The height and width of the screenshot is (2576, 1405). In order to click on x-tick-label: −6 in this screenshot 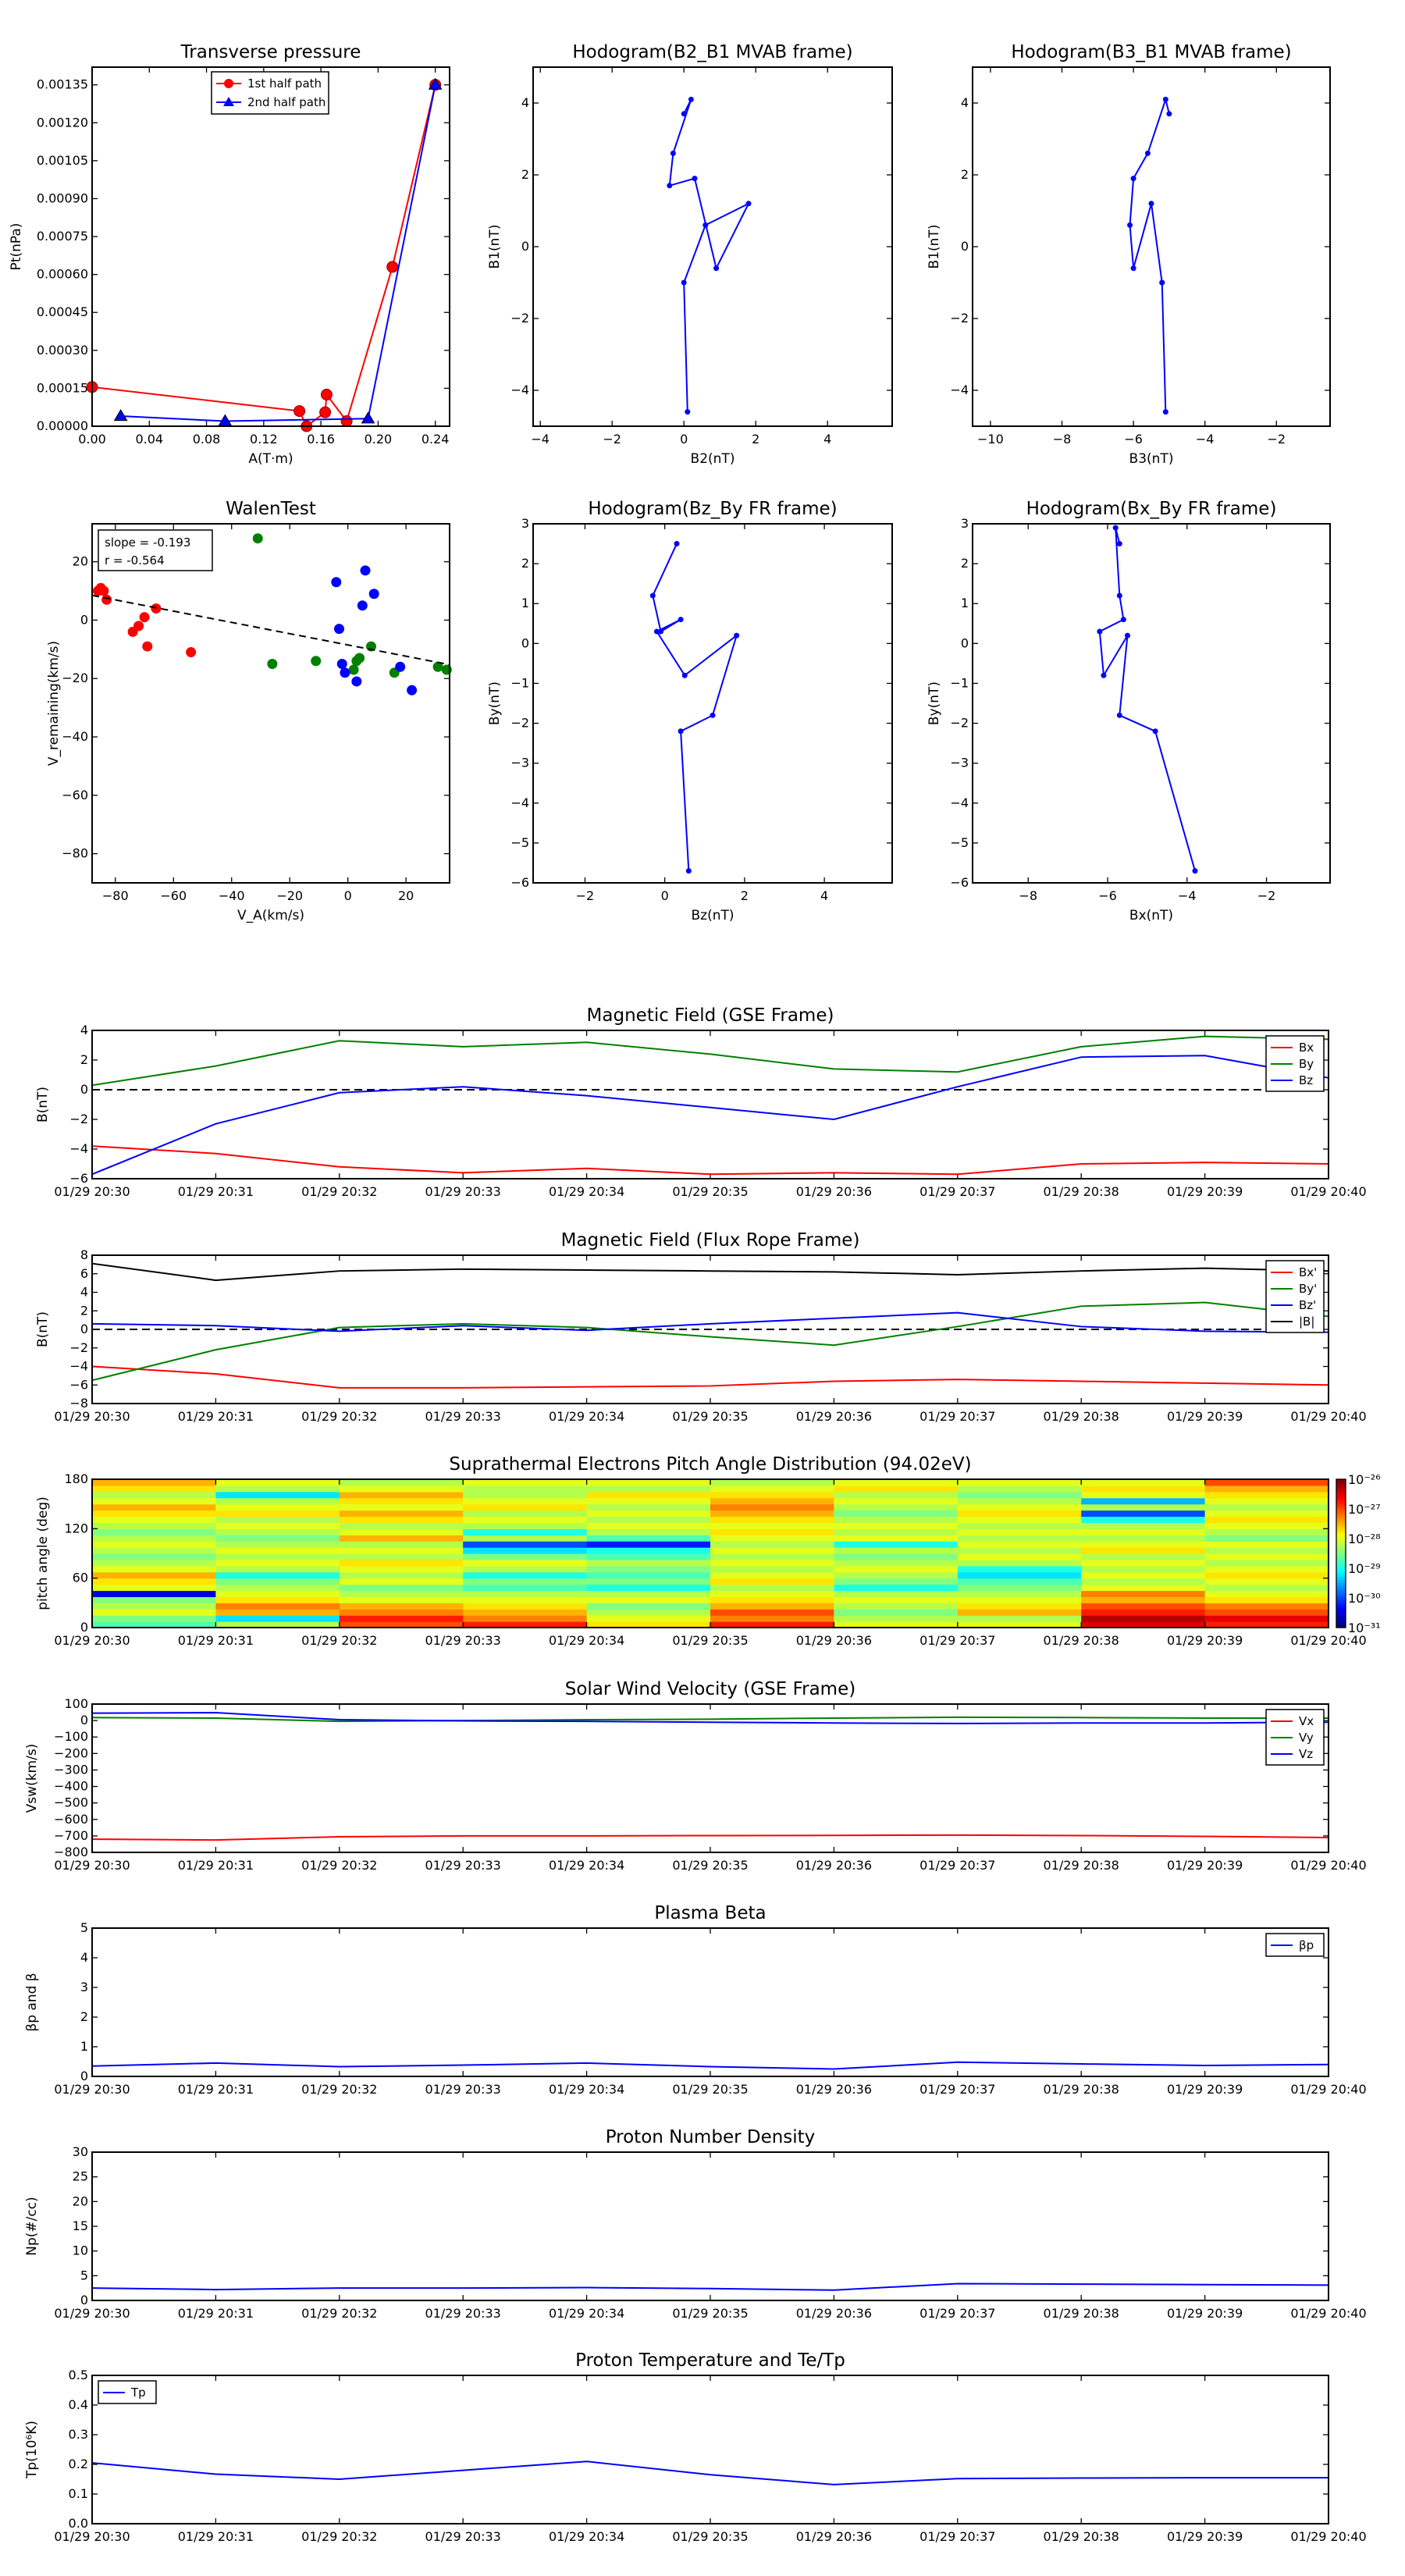, I will do `click(1134, 439)`.